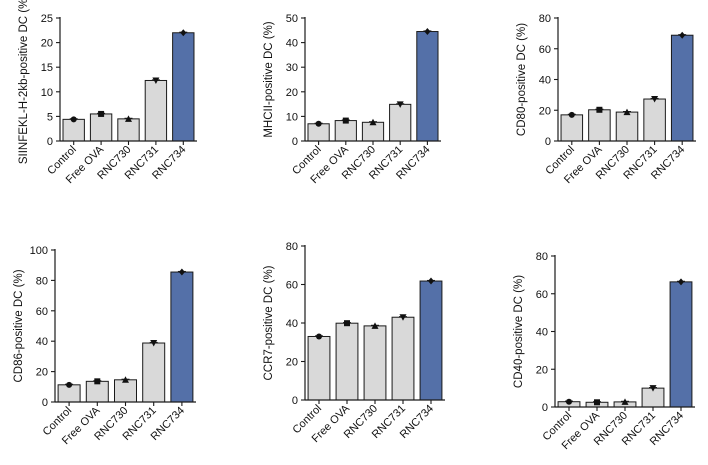 The height and width of the screenshot is (465, 708). What do you see at coordinates (269, 79) in the screenshot?
I see `y-axis-title: MHCII-positive DC (%)` at bounding box center [269, 79].